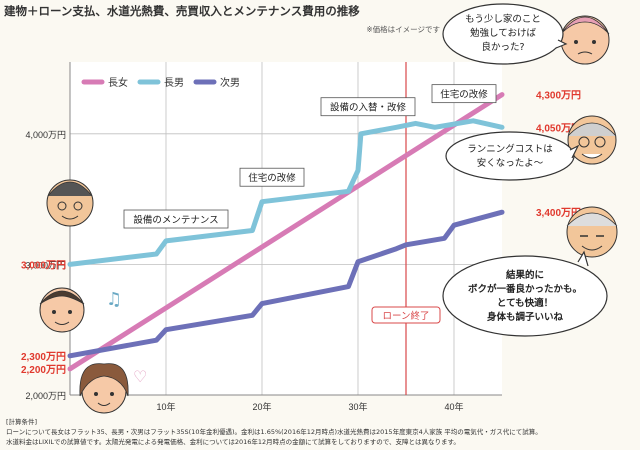 The height and width of the screenshot is (450, 640). I want to click on annotation-text: 設備のメンテナンス, so click(175, 220).